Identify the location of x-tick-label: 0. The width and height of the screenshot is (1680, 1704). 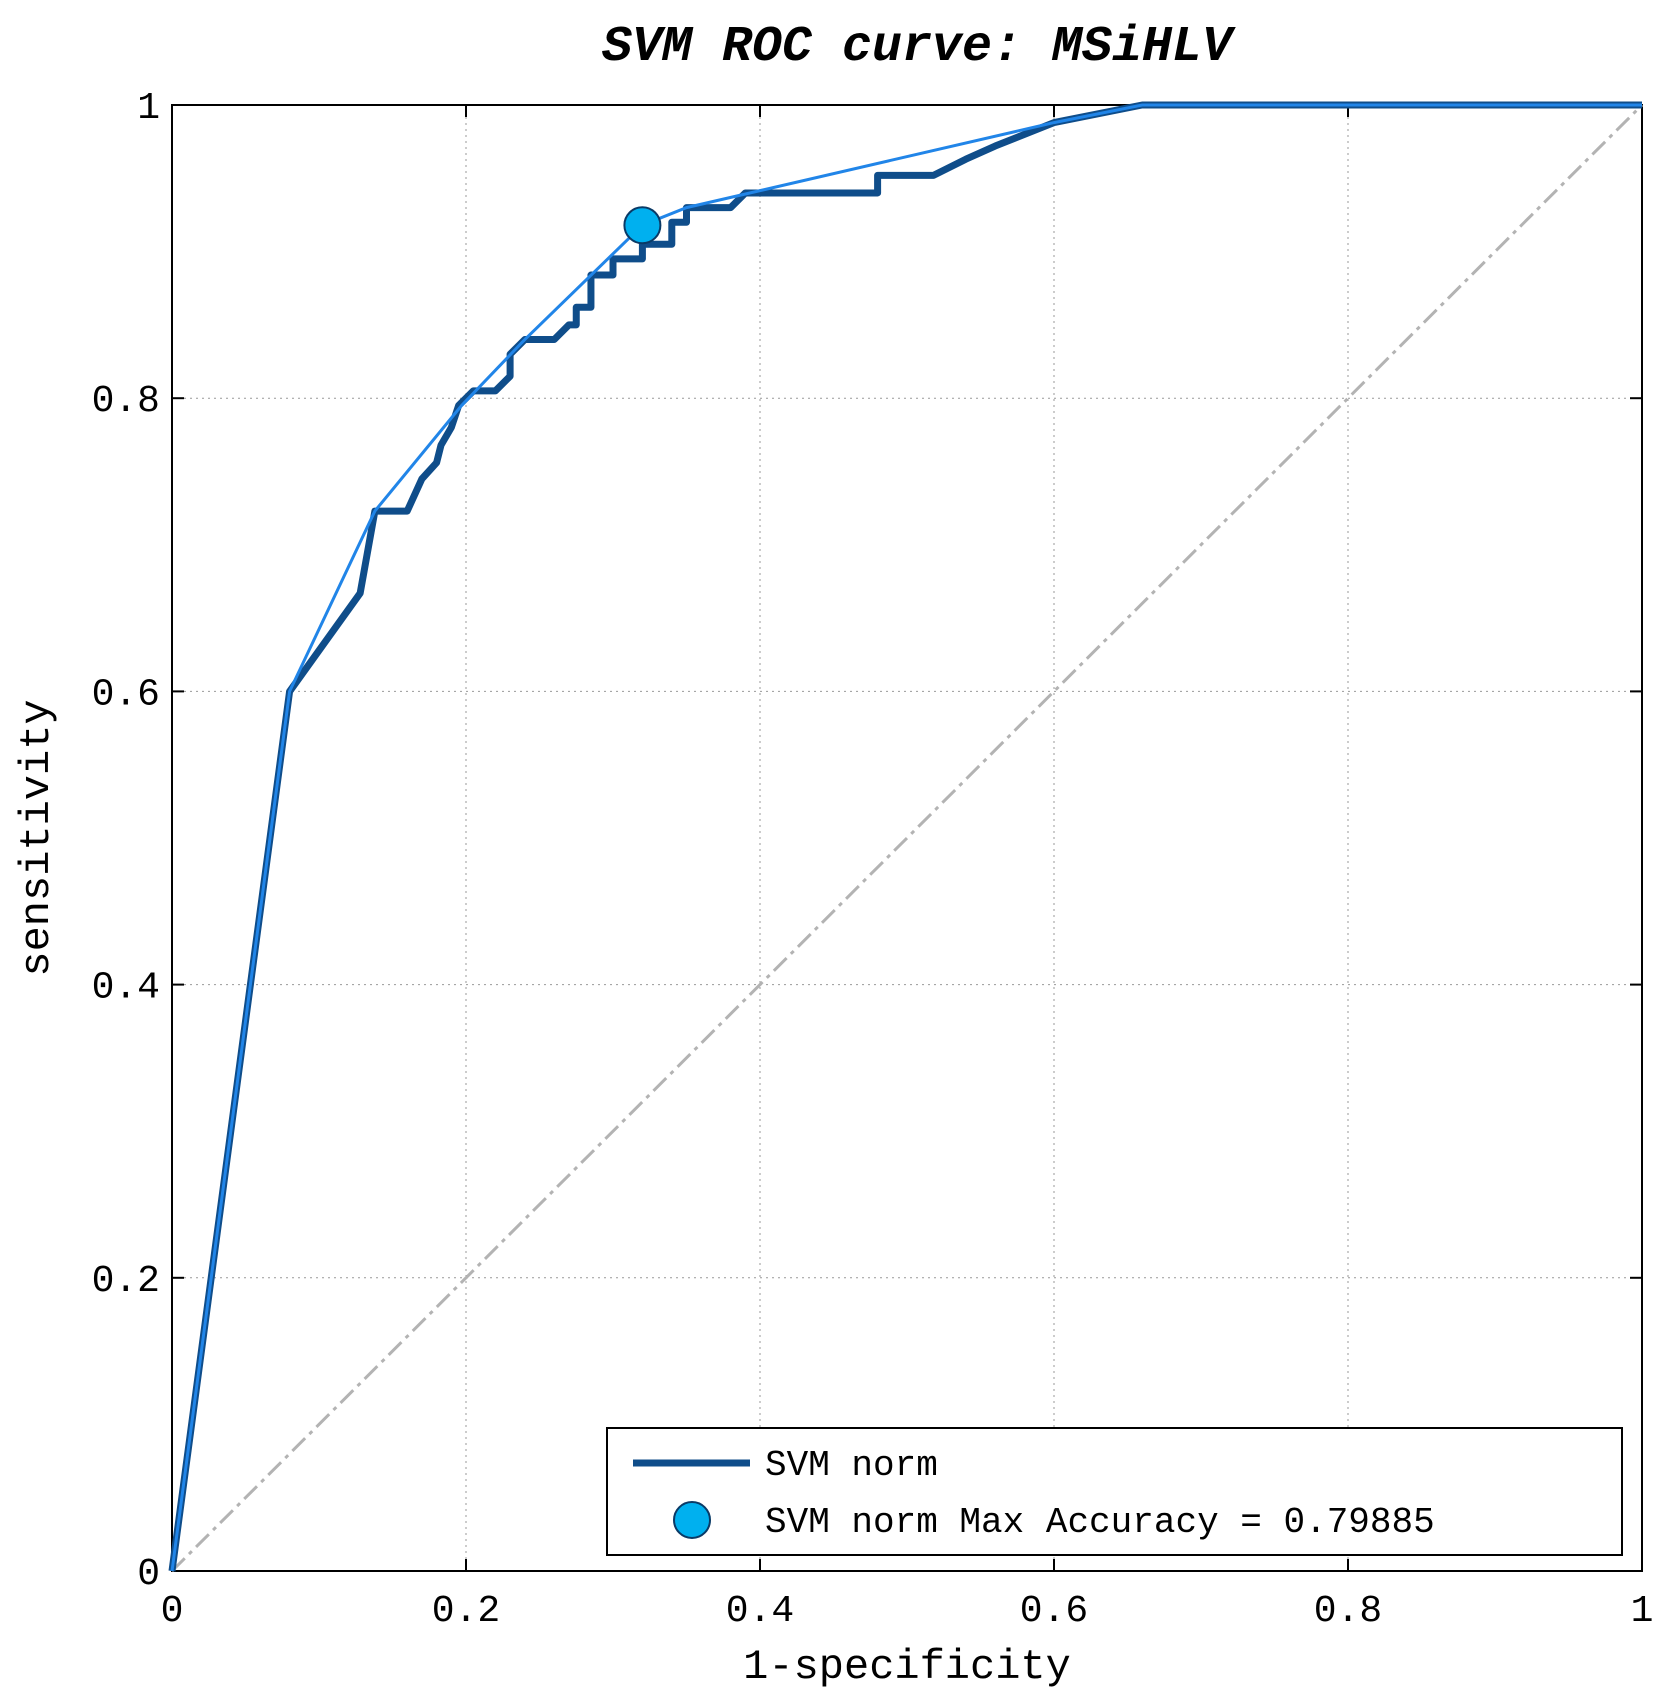
(172, 1611).